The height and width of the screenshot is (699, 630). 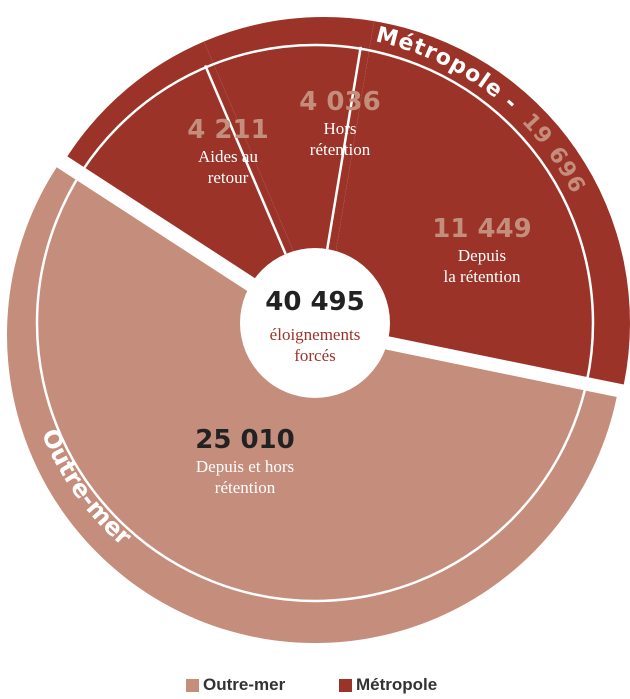 I want to click on slice-label-1-line2: retour, so click(x=228, y=177).